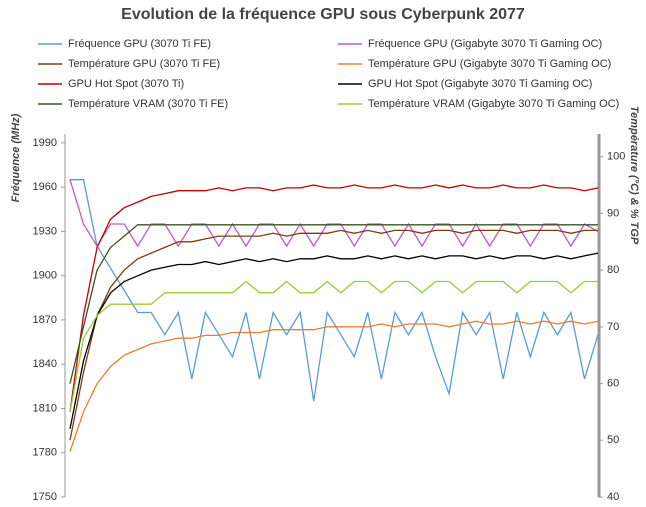 The height and width of the screenshot is (507, 646). I want to click on y2-tick-label: 90, so click(613, 213).